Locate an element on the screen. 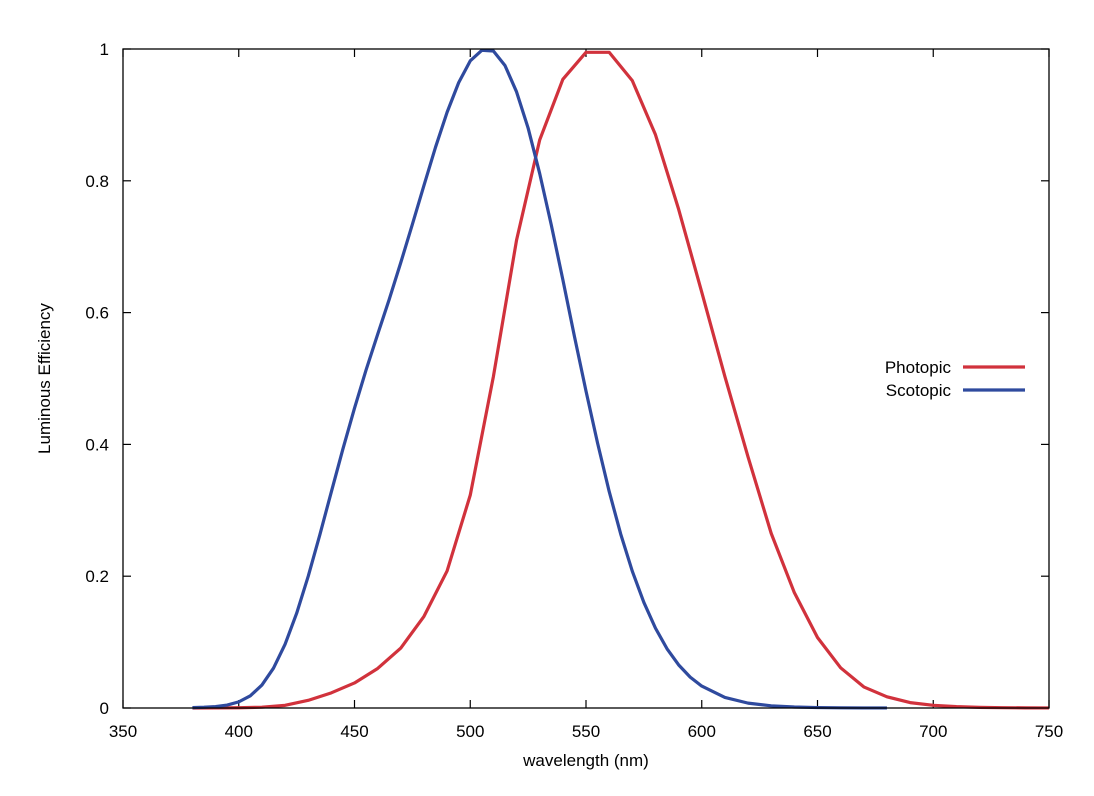 This screenshot has width=1094, height=796. x-tick-label: 650 is located at coordinates (817, 731).